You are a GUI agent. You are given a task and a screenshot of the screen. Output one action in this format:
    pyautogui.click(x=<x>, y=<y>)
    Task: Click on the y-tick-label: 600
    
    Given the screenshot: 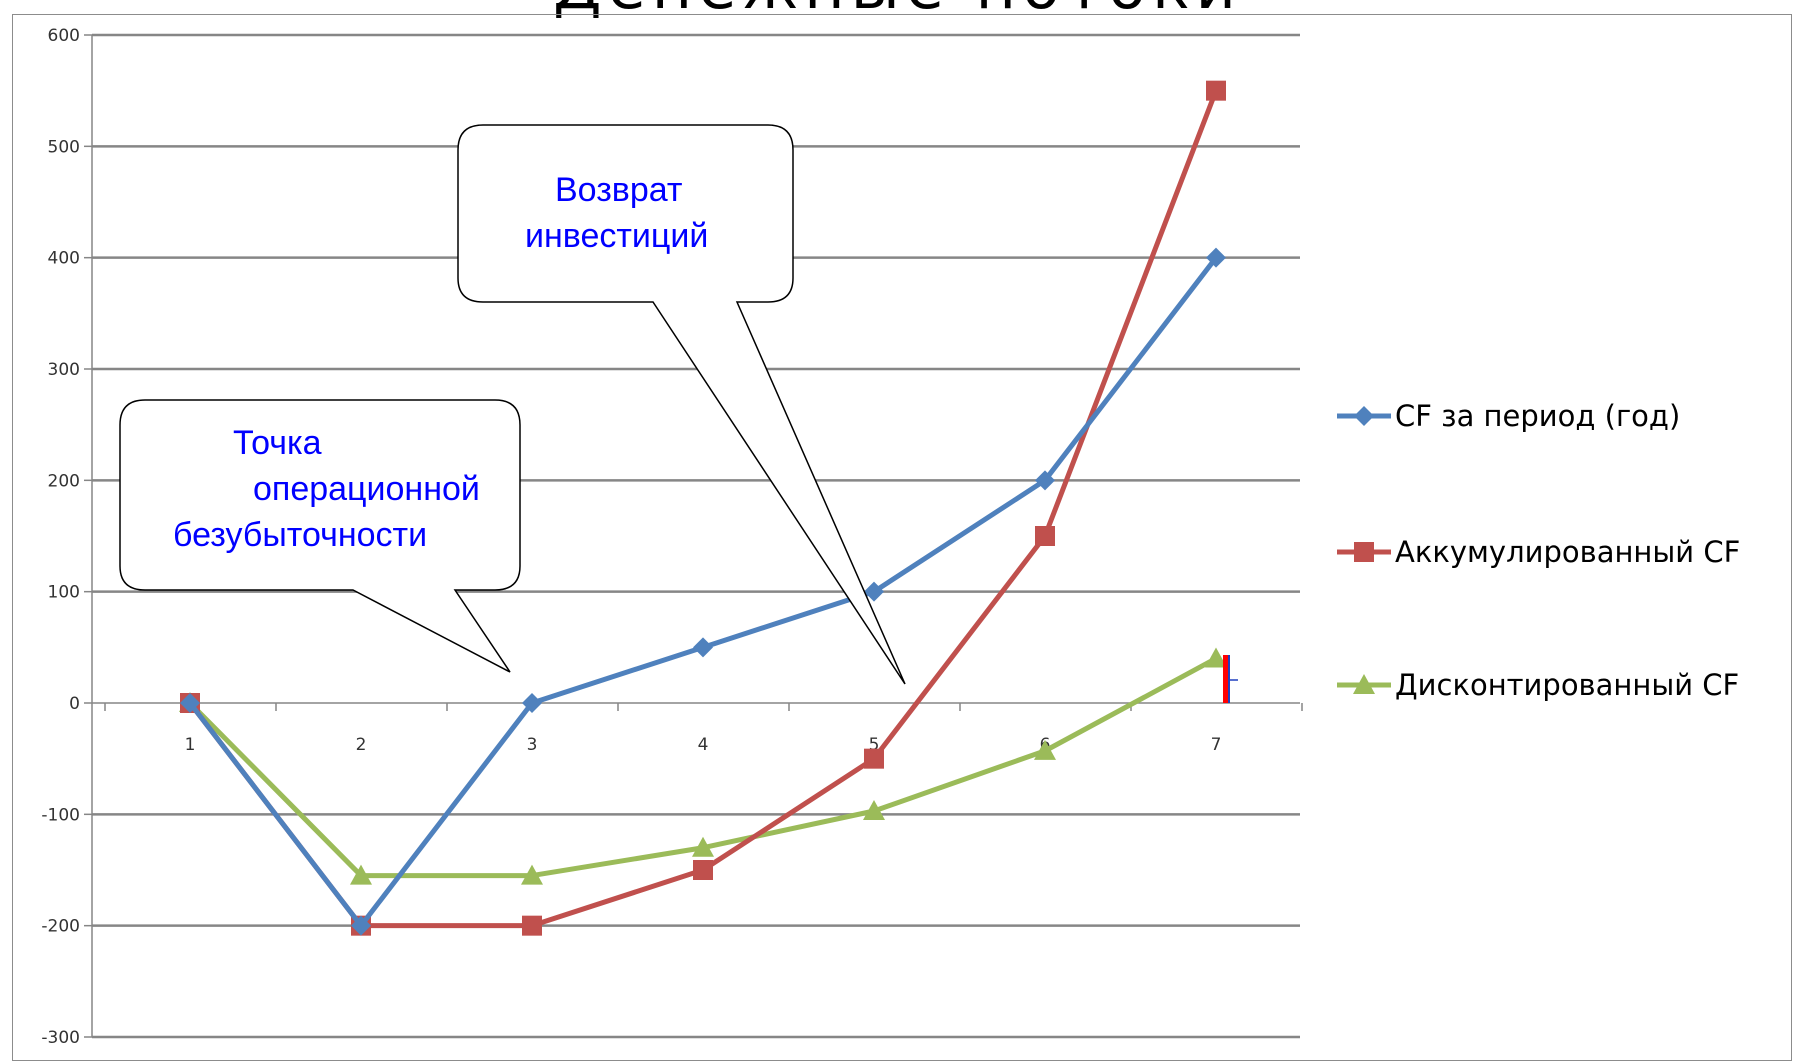 What is the action you would take?
    pyautogui.click(x=64, y=36)
    